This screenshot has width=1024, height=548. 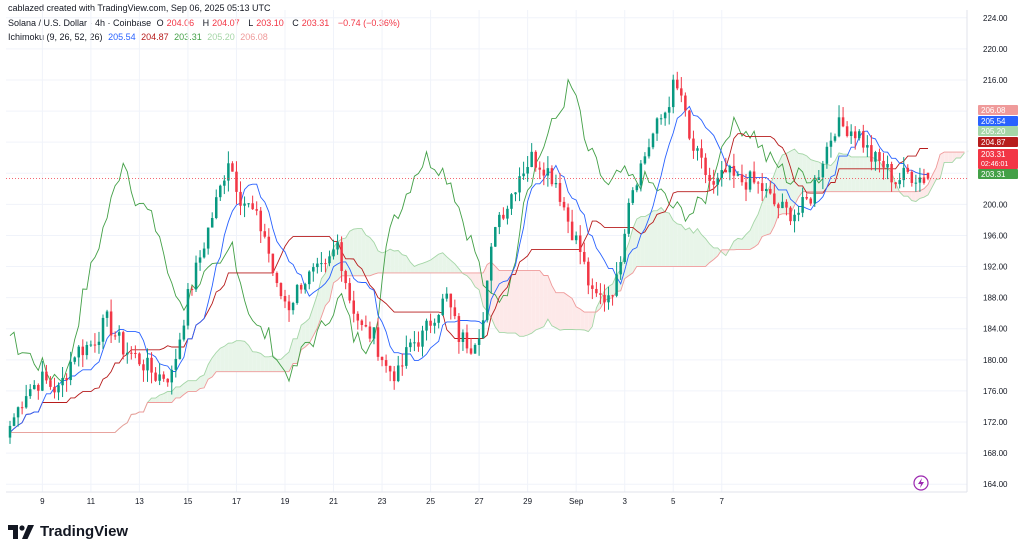 What do you see at coordinates (68, 531) in the screenshot?
I see `tradingview-logo: TradingView` at bounding box center [68, 531].